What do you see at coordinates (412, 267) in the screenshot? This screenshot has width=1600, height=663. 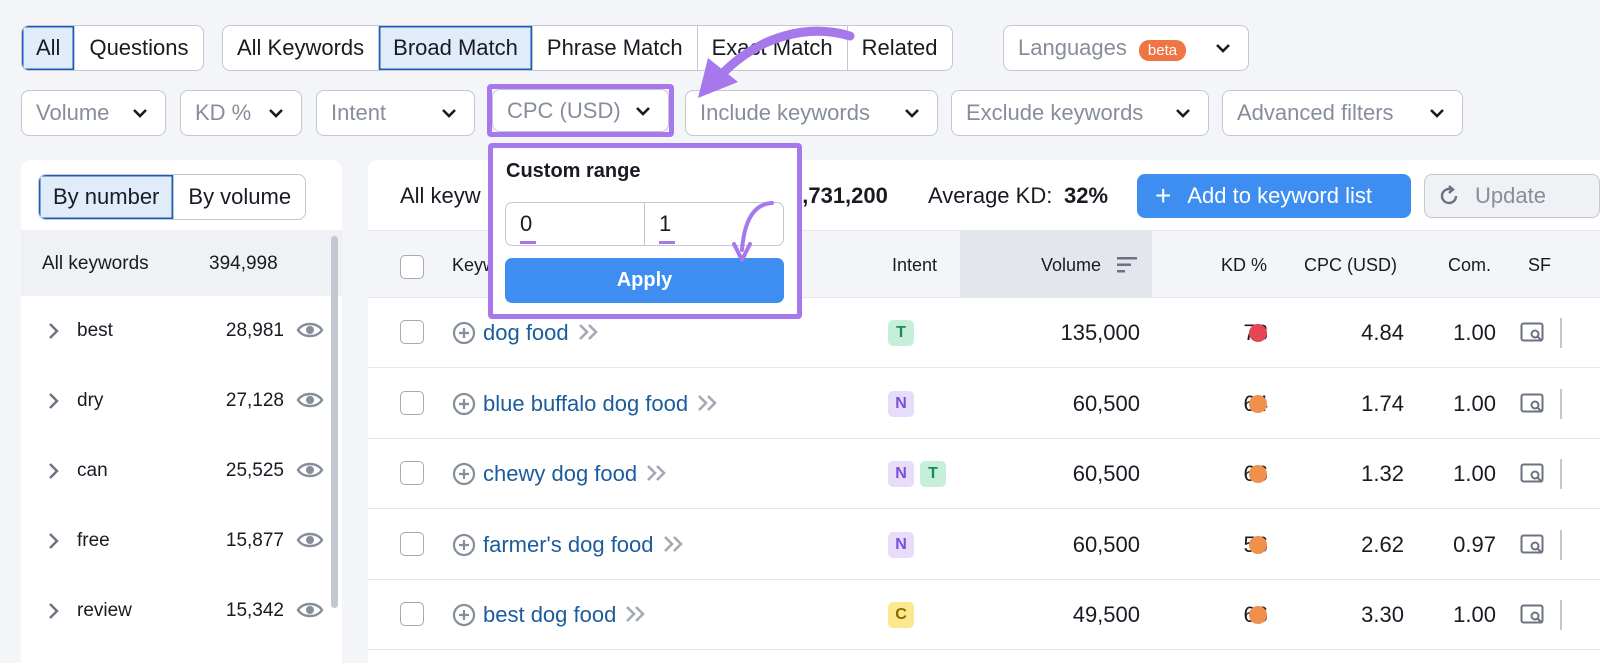 I see `select-all-checkbox` at bounding box center [412, 267].